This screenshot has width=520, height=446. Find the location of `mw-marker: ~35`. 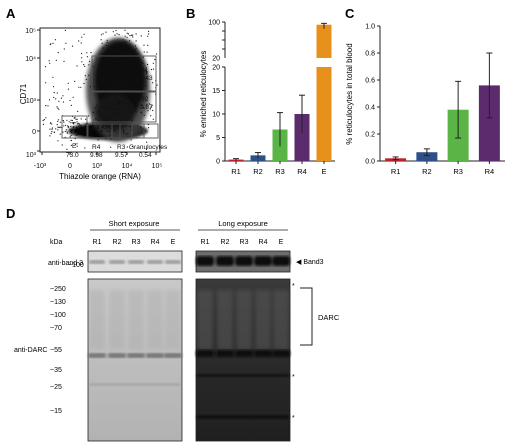

mw-marker: ~35 is located at coordinates (56, 370).